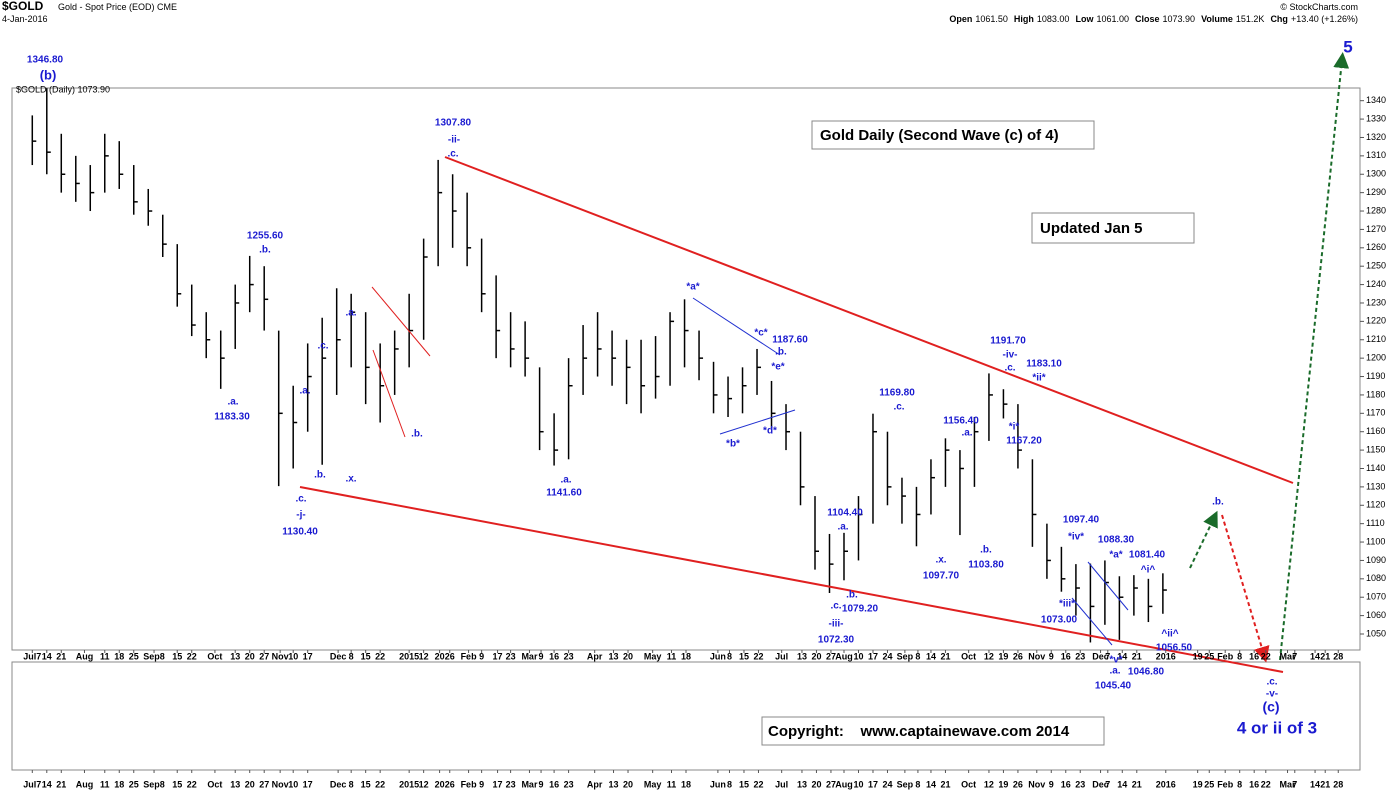  Describe the element at coordinates (939, 135) in the screenshot. I see `title-box-text: Gold Daily (Second Wave (c) of 4)` at that location.